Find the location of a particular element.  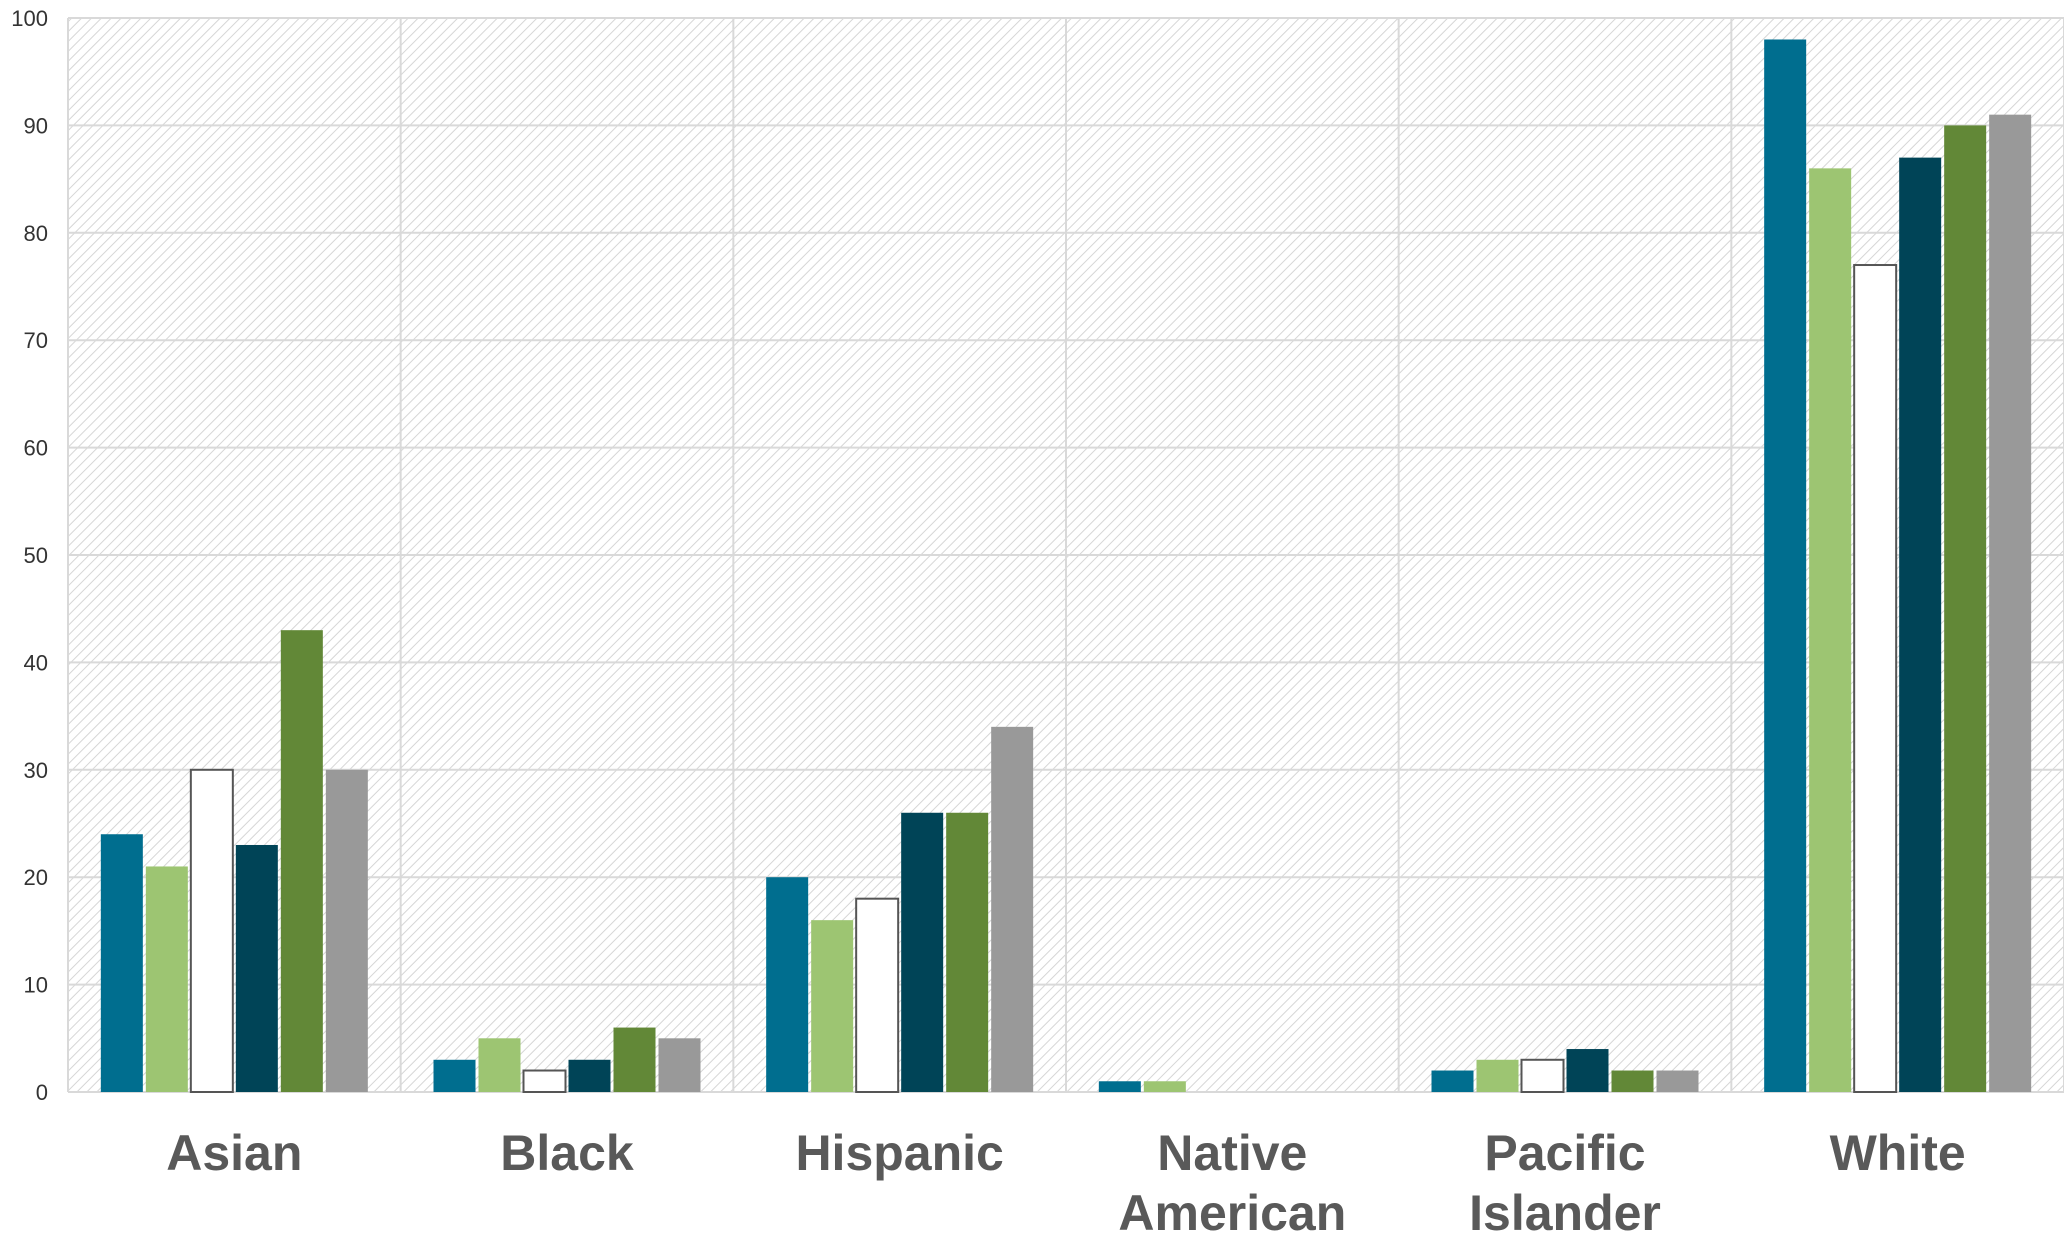

x-category-label-line: Black is located at coordinates (567, 1153).